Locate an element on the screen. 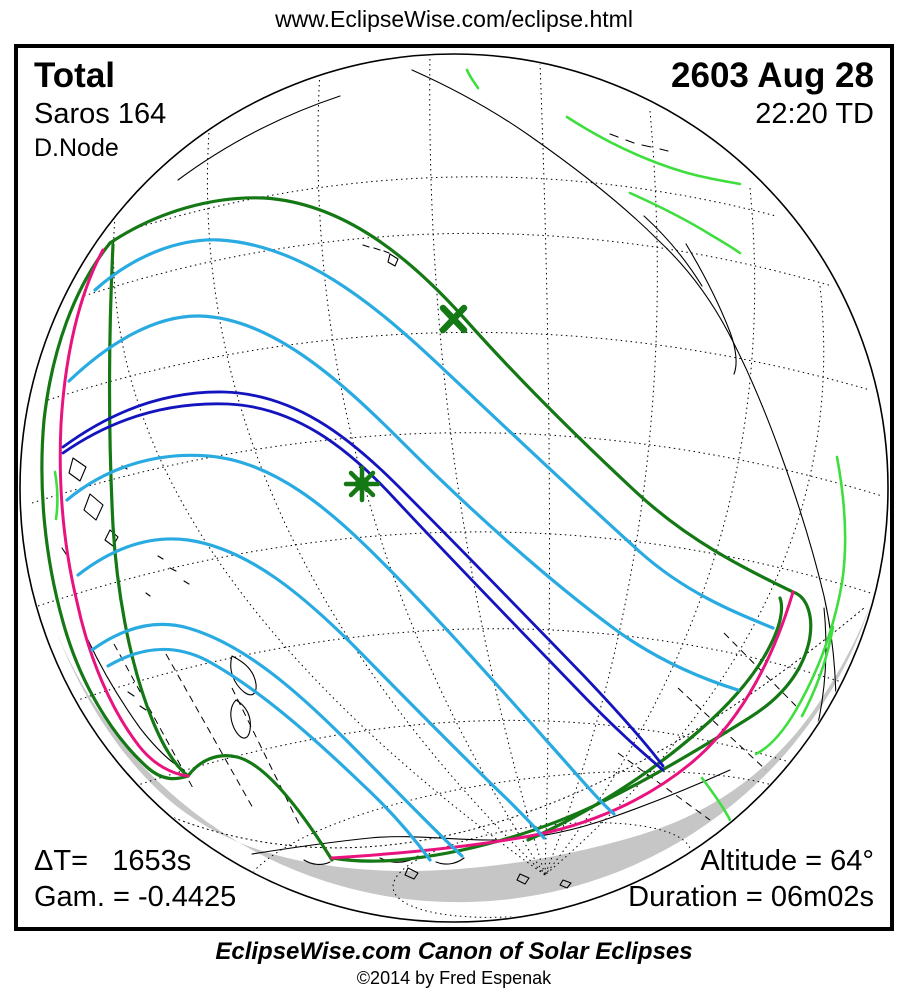  highlight-alaska is located at coordinates (472, 79).